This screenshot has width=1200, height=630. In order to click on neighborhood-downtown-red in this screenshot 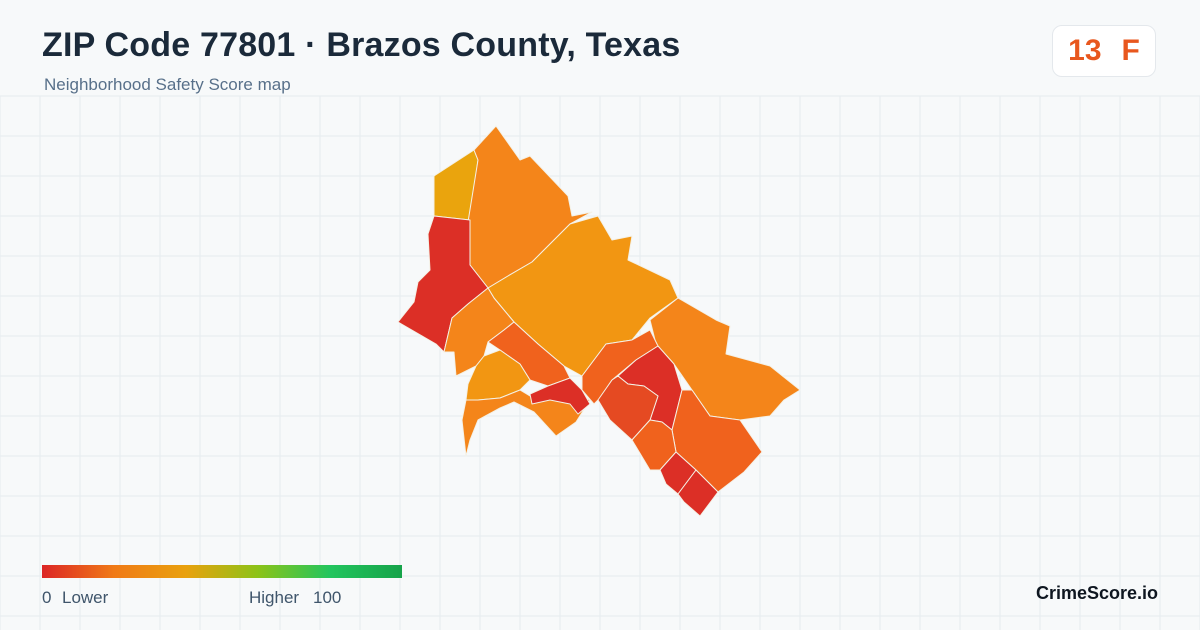, I will do `click(560, 396)`.